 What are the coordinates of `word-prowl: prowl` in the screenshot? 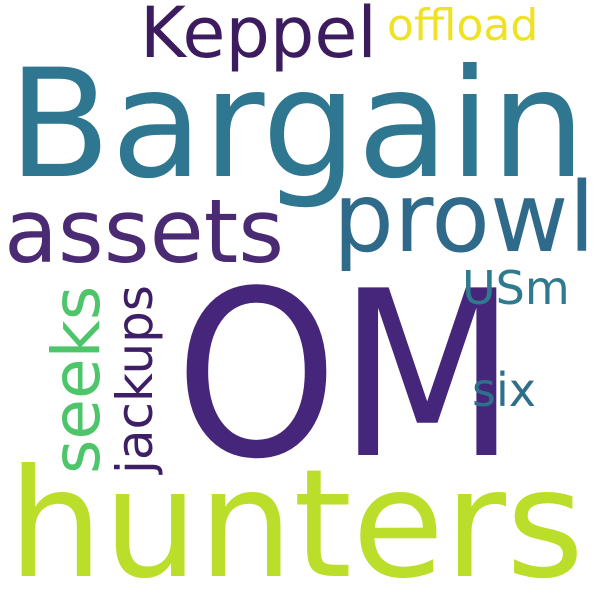 It's located at (464, 218).